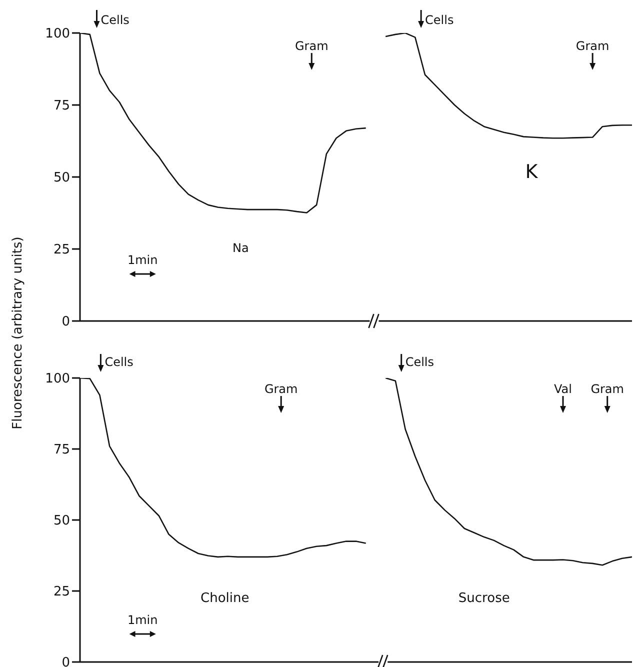 The image size is (640, 667). I want to click on text: Choline, so click(225, 598).